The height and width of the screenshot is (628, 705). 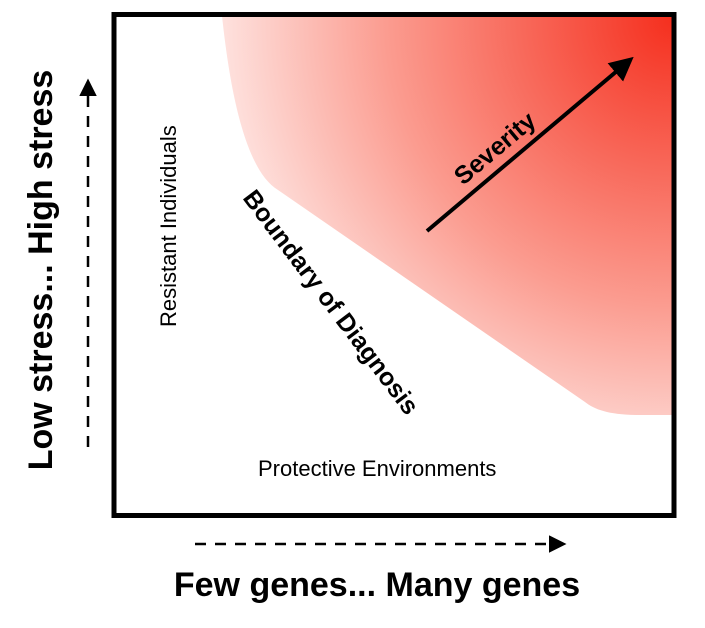 What do you see at coordinates (529, 144) in the screenshot?
I see `severity-arrow` at bounding box center [529, 144].